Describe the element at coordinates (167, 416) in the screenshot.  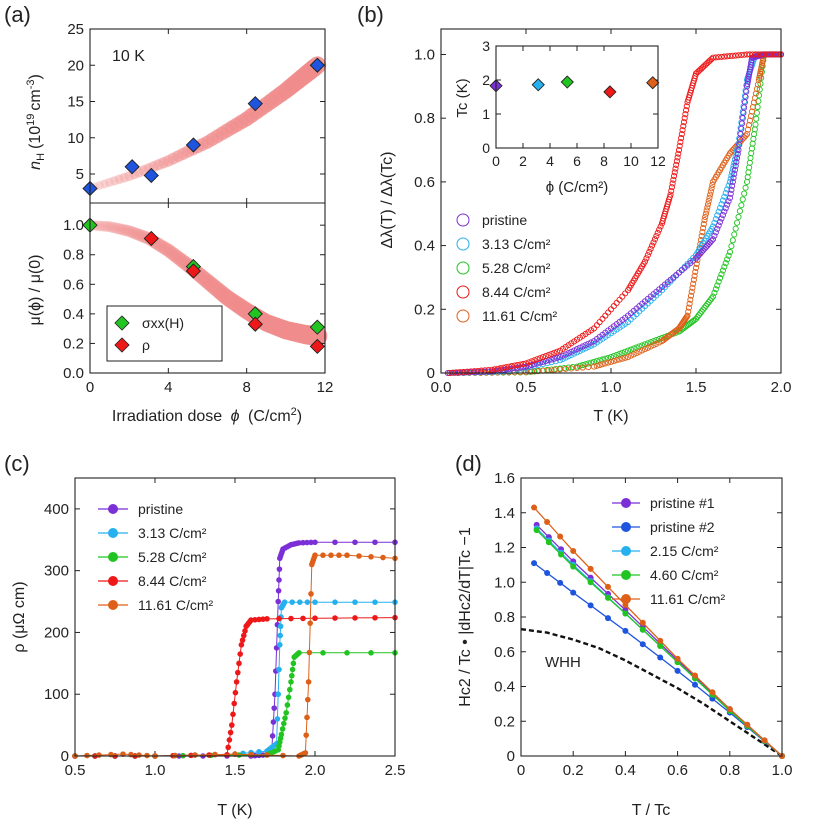
I see `xlabel-text: Irradiation dose` at that location.